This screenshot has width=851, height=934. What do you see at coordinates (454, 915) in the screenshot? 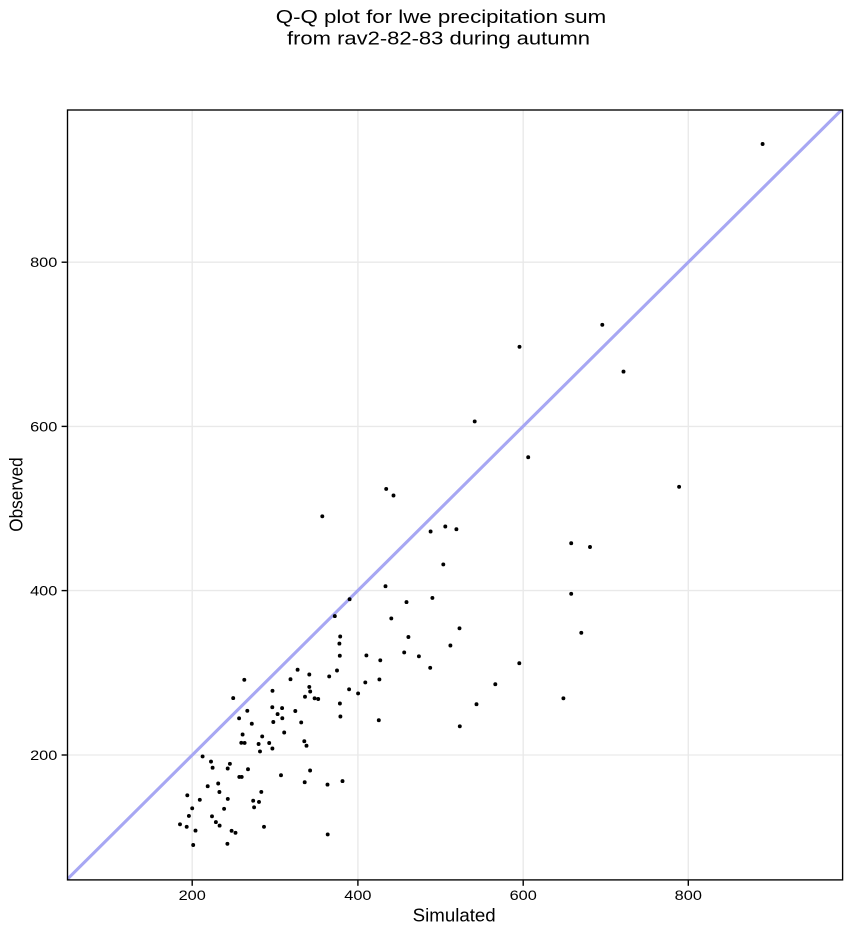
I see `svg-text: Simulated` at bounding box center [454, 915].